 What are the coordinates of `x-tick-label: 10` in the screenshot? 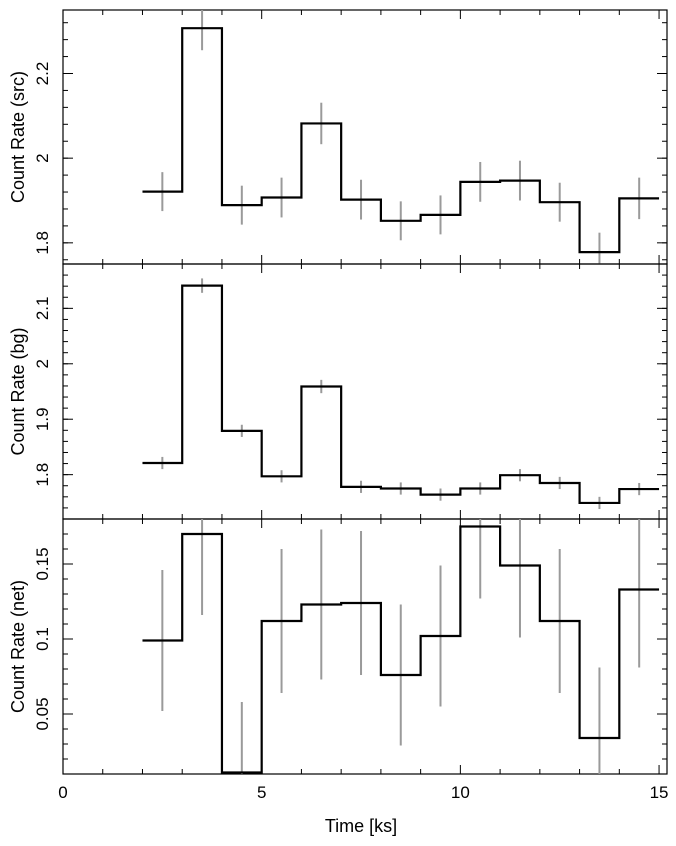 It's located at (460, 792).